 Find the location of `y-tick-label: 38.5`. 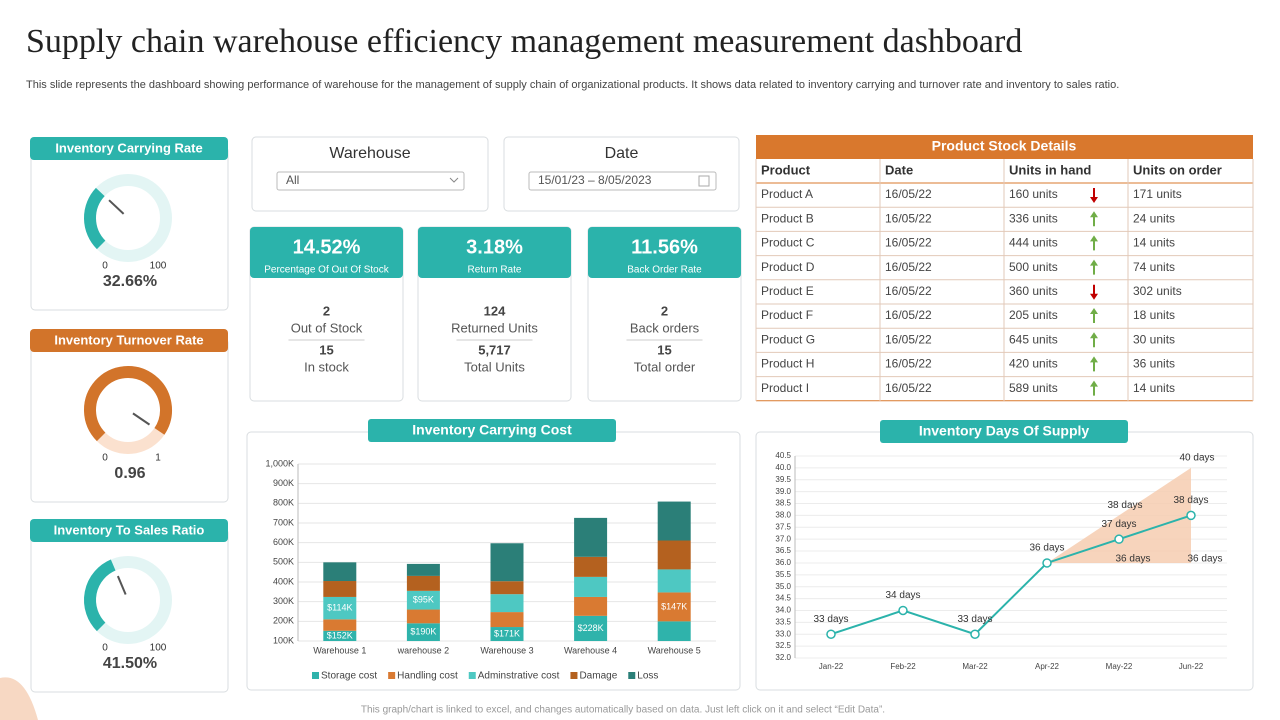

y-tick-label: 38.5 is located at coordinates (783, 503).